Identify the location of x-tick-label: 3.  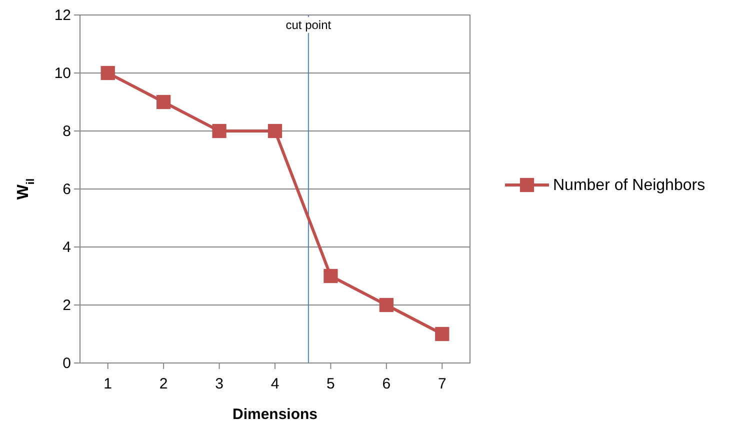
(219, 384).